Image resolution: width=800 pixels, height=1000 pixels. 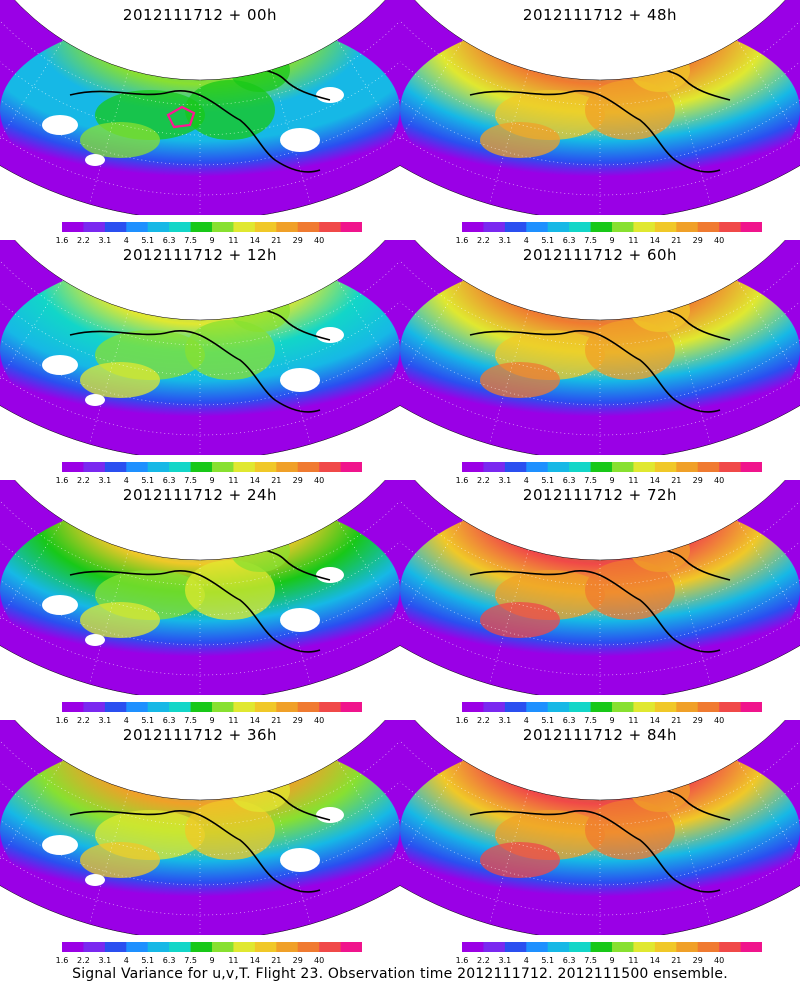 I want to click on panel-title: 2012111712 + 60h, so click(x=600, y=255).